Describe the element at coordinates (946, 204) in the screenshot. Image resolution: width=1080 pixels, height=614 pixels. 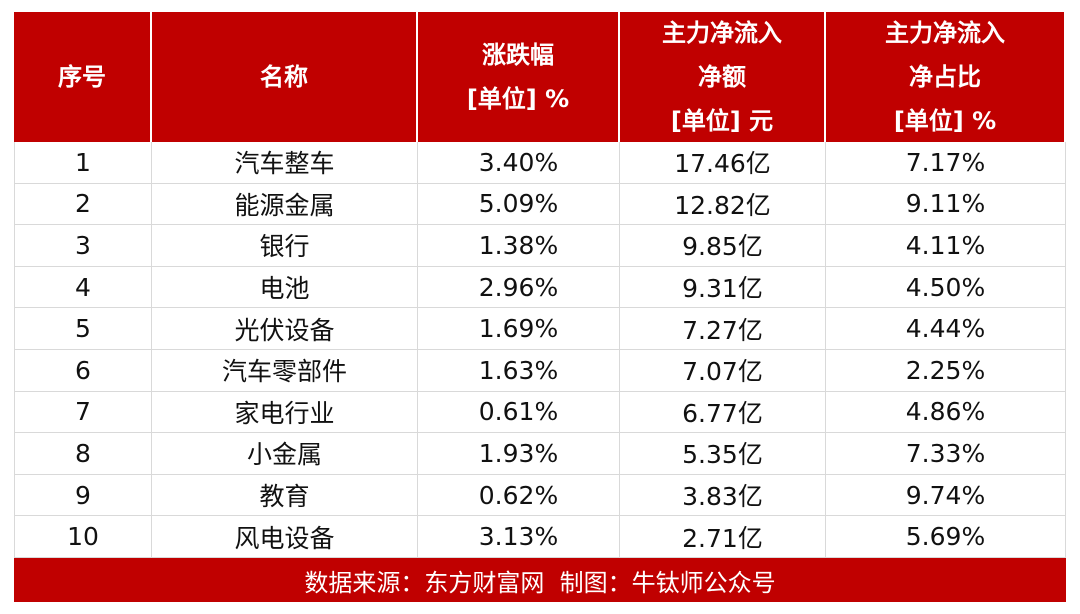
I see `body-cell: 9.11%` at that location.